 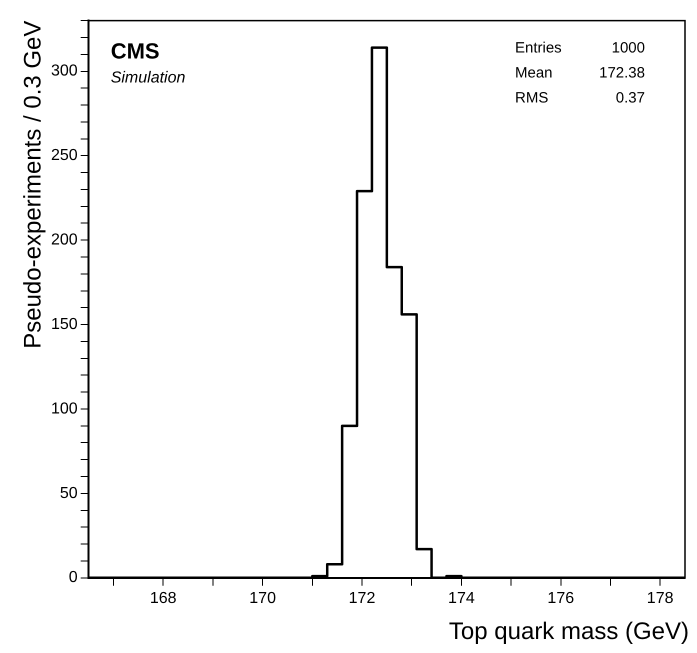 I want to click on annotation: Simulation, so click(x=148, y=78).